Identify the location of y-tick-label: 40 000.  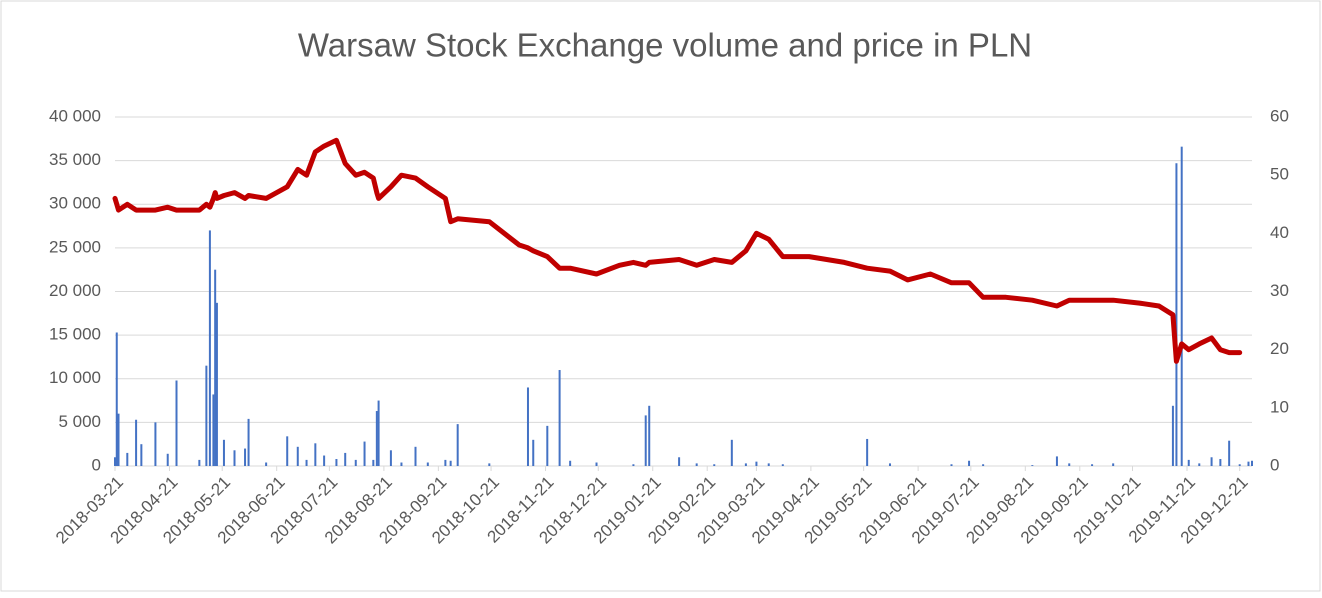
(75, 115).